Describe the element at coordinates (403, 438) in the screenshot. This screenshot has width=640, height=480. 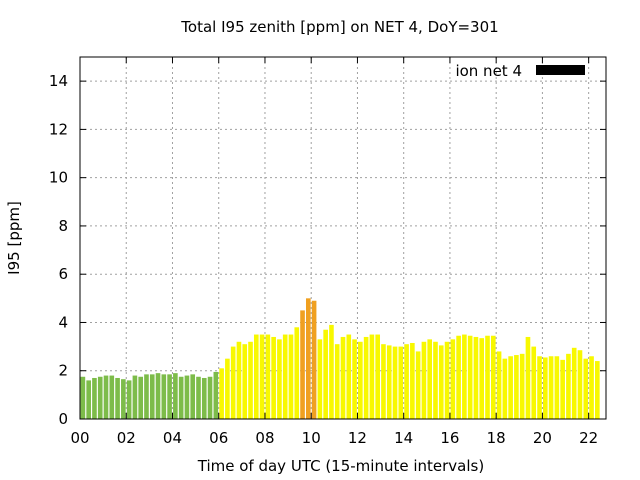
I see `x-tick-label: 14` at that location.